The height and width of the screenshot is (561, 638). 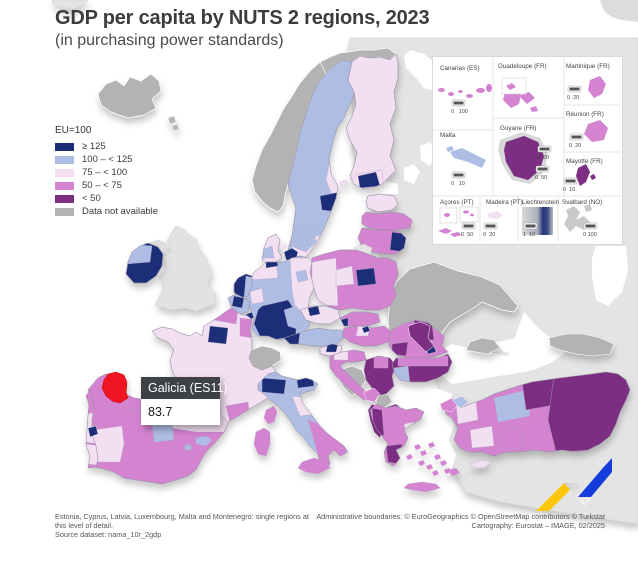 What do you see at coordinates (541, 202) in the screenshot?
I see `svg-text: Liechtenstein` at bounding box center [541, 202].